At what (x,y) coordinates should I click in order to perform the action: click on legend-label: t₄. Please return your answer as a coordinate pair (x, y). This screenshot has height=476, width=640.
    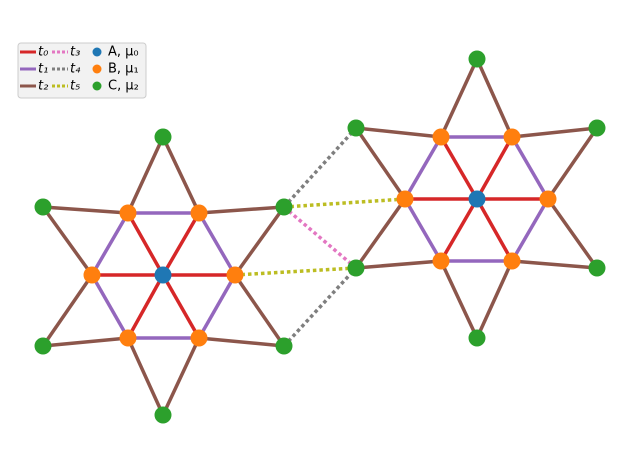
    Looking at the image, I should click on (75, 69).